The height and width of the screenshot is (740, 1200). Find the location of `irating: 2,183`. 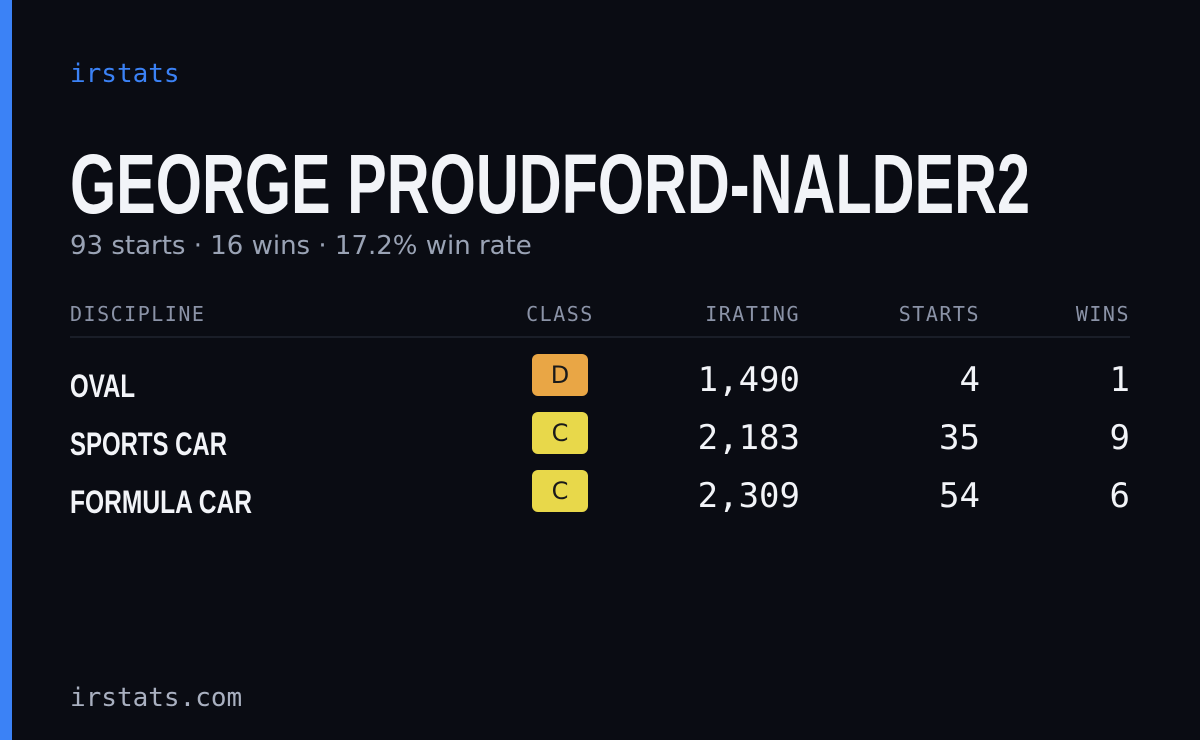

irating: 2,183 is located at coordinates (749, 438).